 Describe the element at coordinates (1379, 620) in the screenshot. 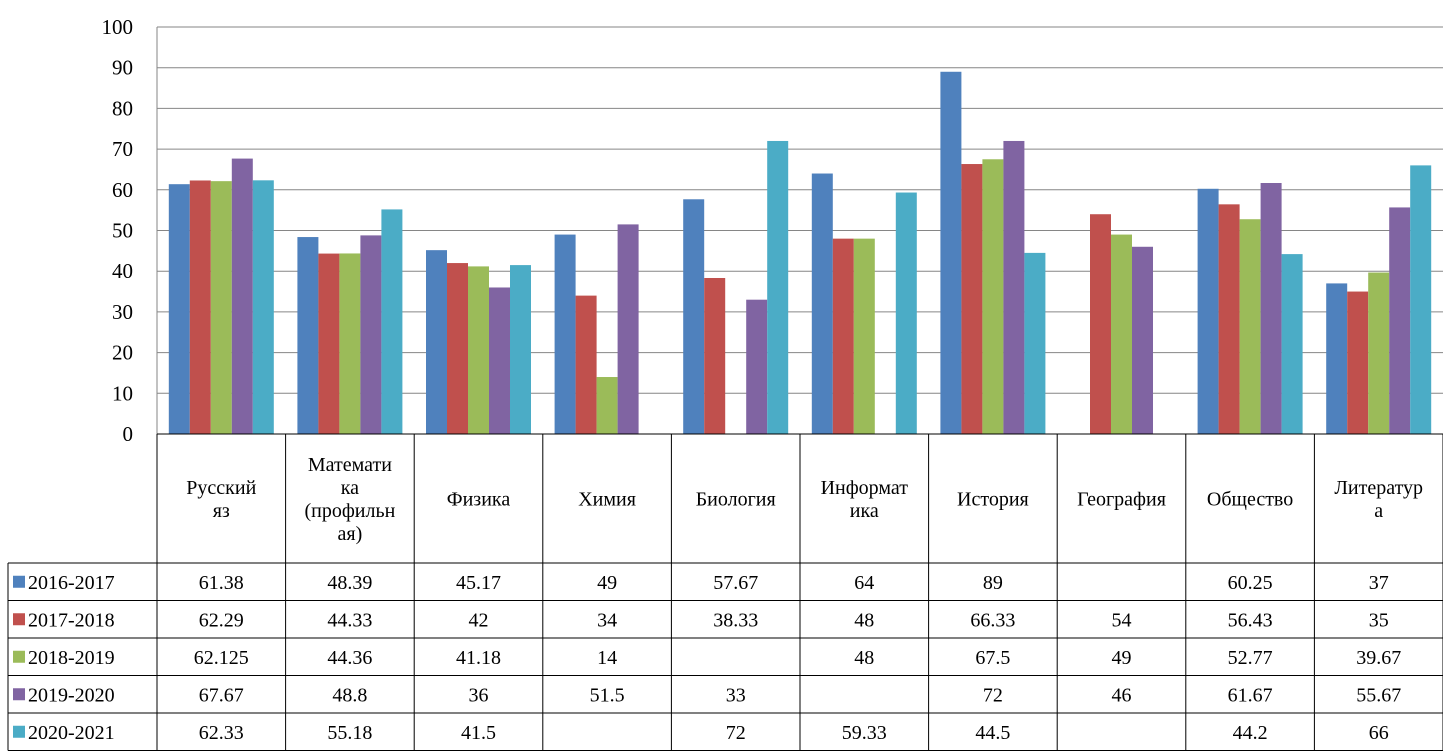

I see `data-label: 35` at that location.